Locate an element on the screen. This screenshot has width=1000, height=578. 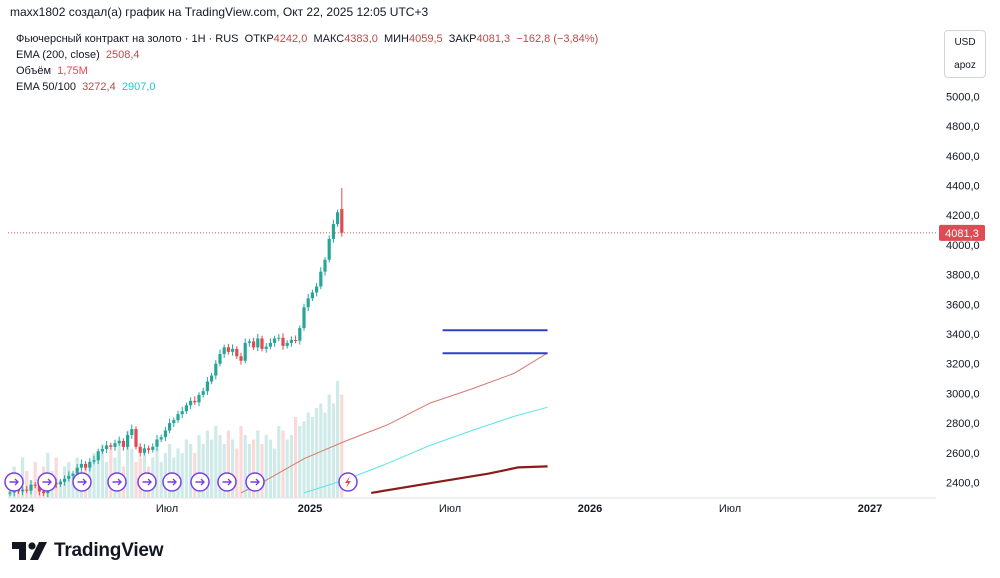
tradingview-logo: TradingView is located at coordinates (88, 551).